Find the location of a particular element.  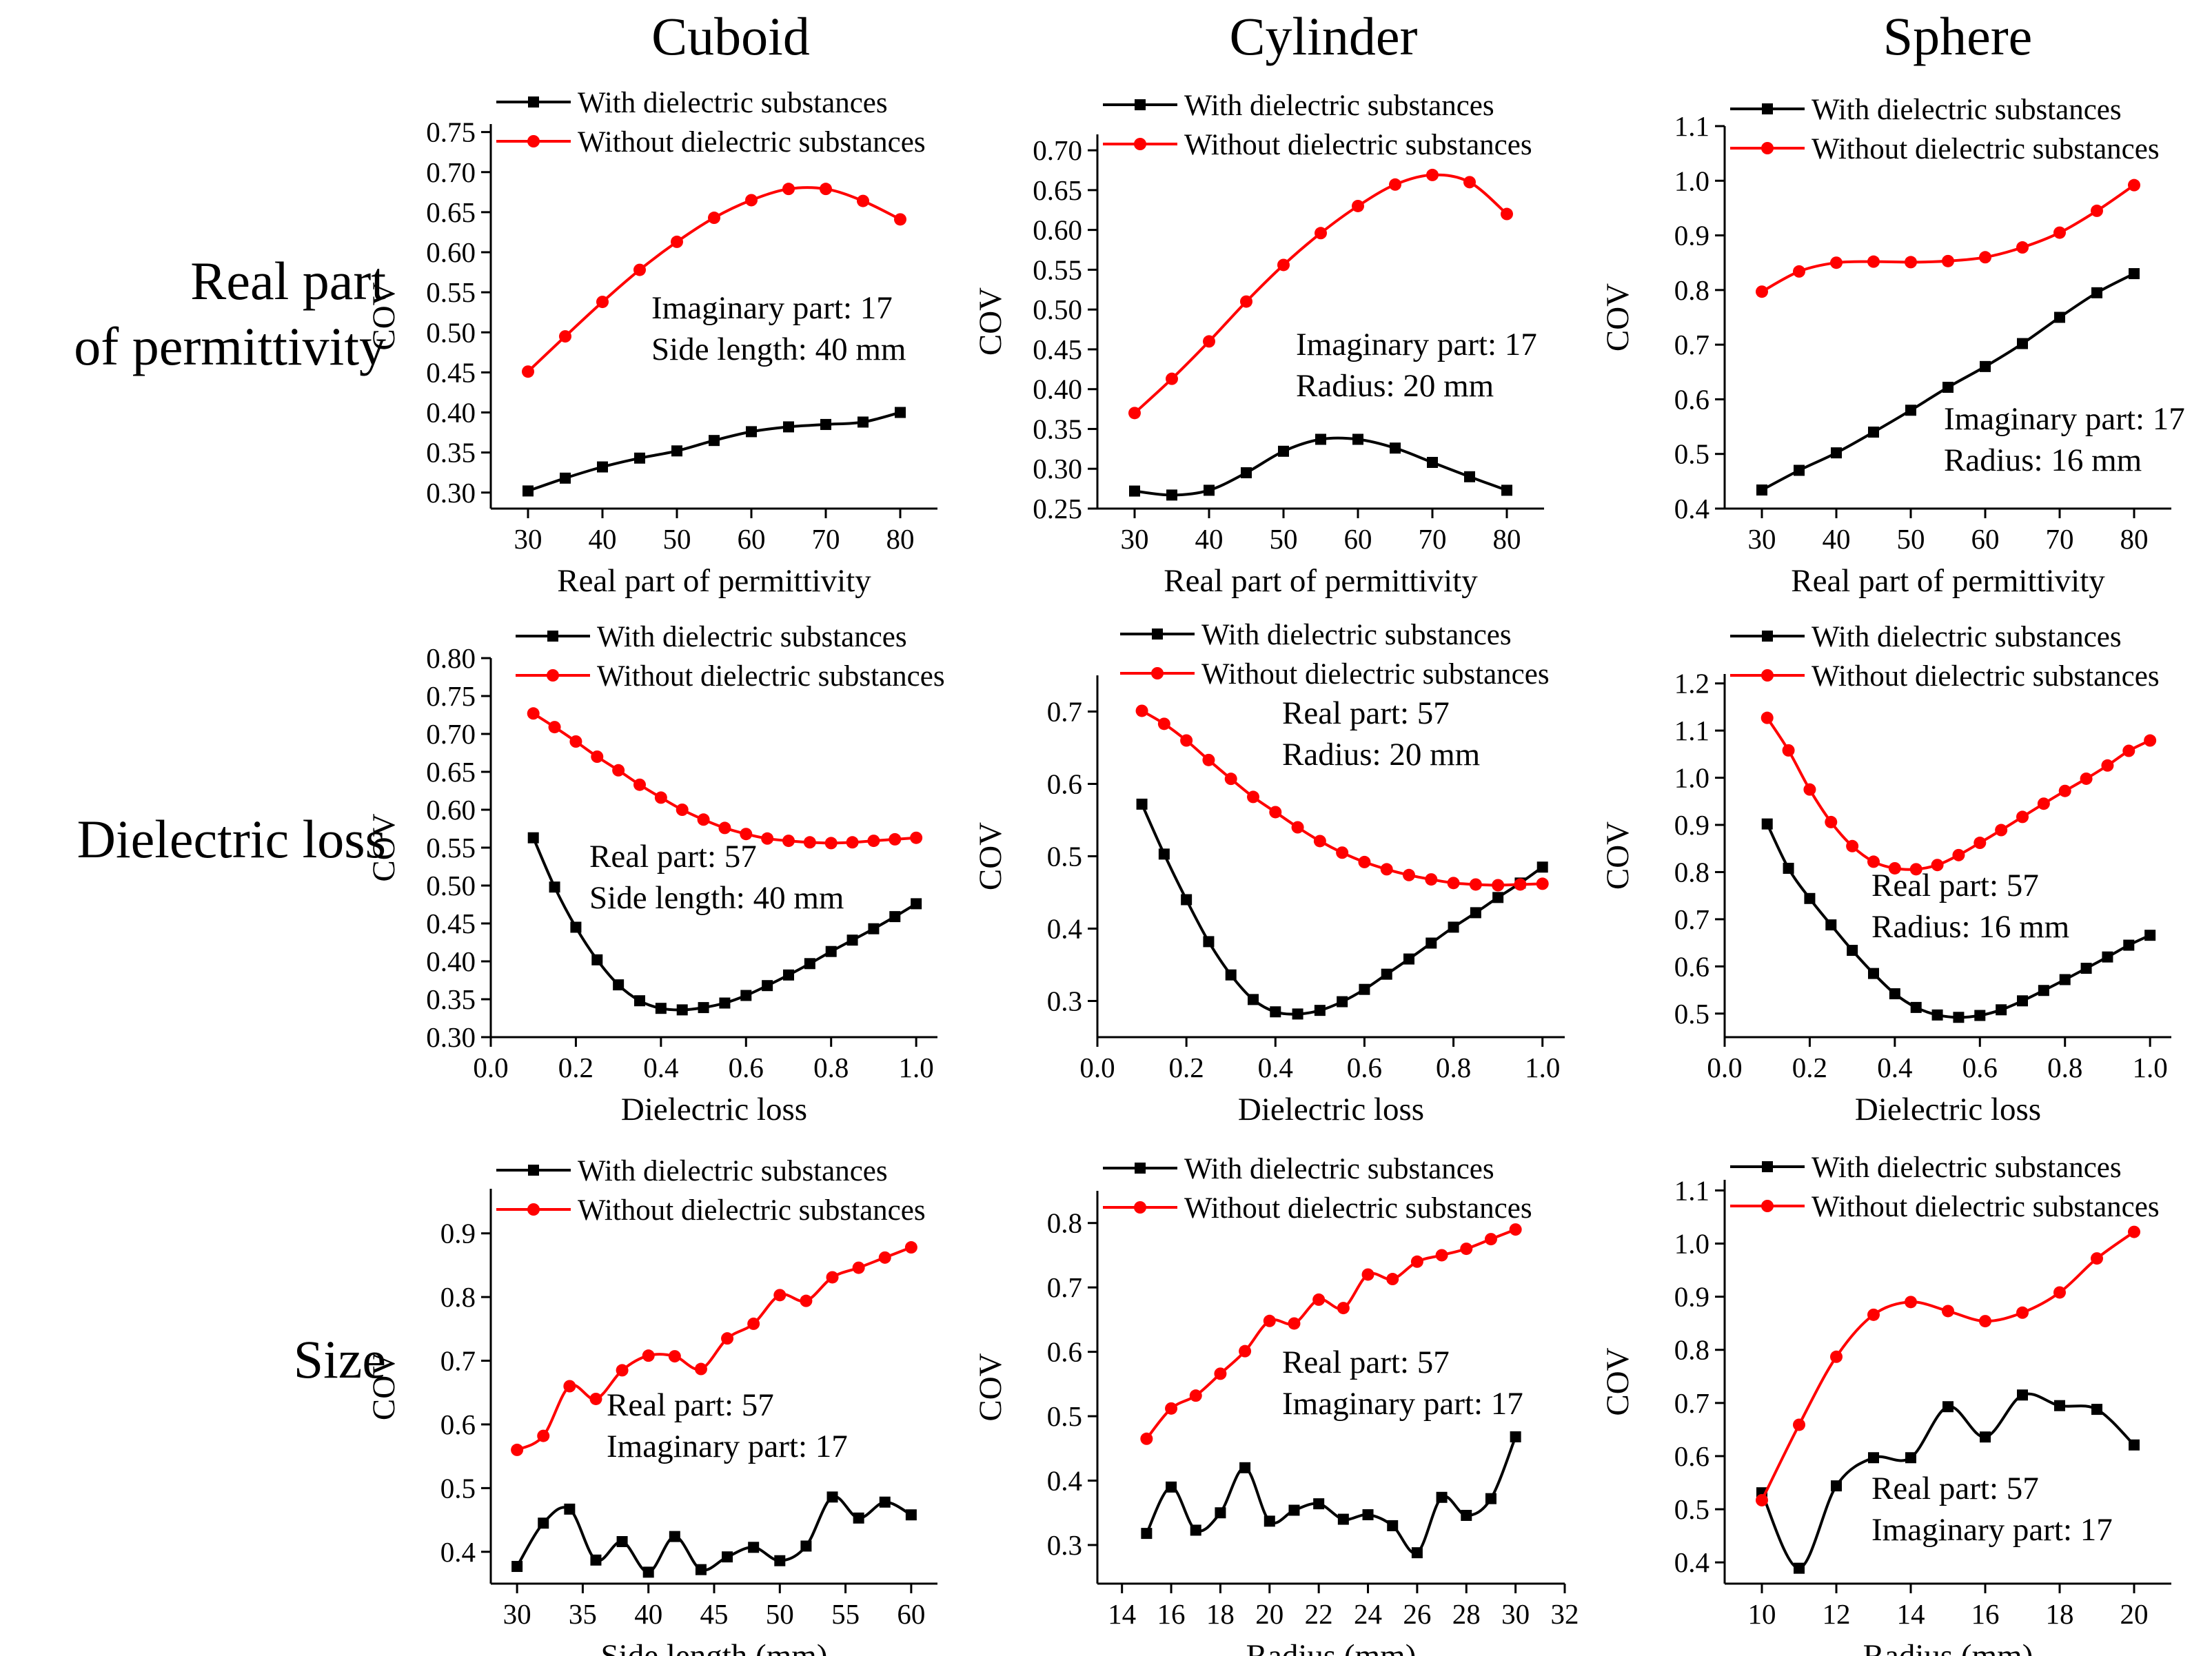

x-tick-label: 20 is located at coordinates (2134, 1614).